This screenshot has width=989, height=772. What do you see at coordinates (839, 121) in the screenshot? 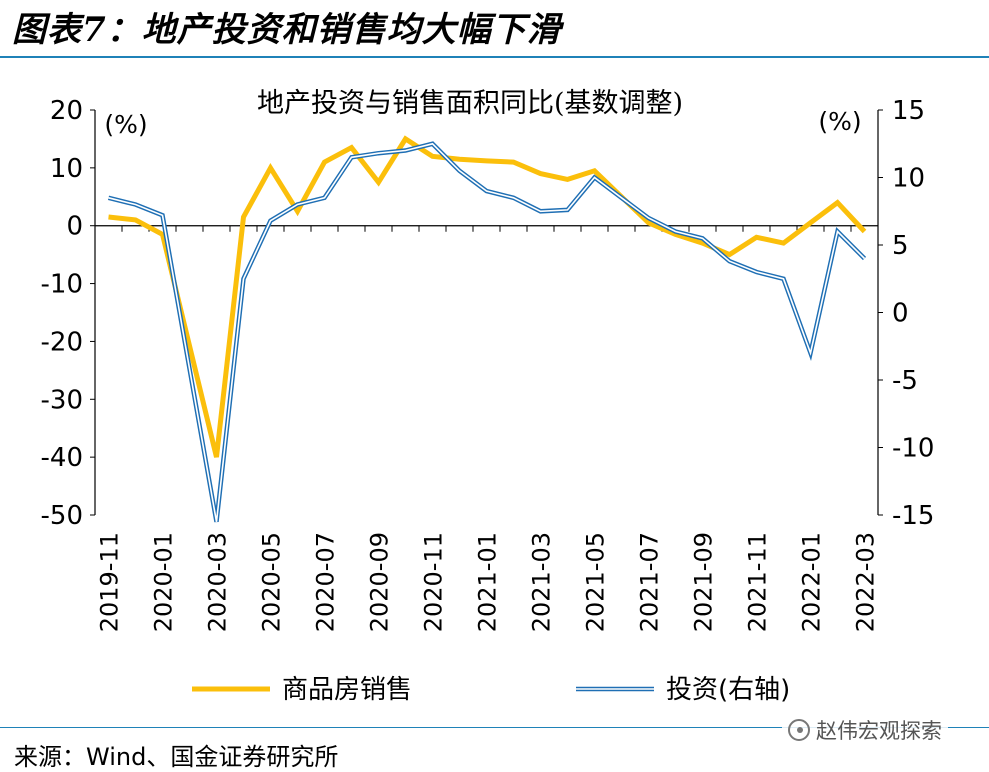
I see `right-axis-unit: (%)` at bounding box center [839, 121].